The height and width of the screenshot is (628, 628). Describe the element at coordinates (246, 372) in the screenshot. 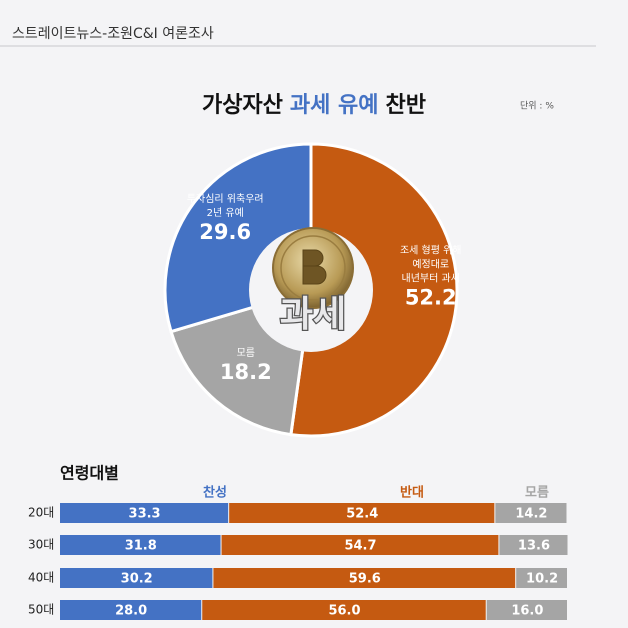

I see `segment-value: 18.2` at that location.